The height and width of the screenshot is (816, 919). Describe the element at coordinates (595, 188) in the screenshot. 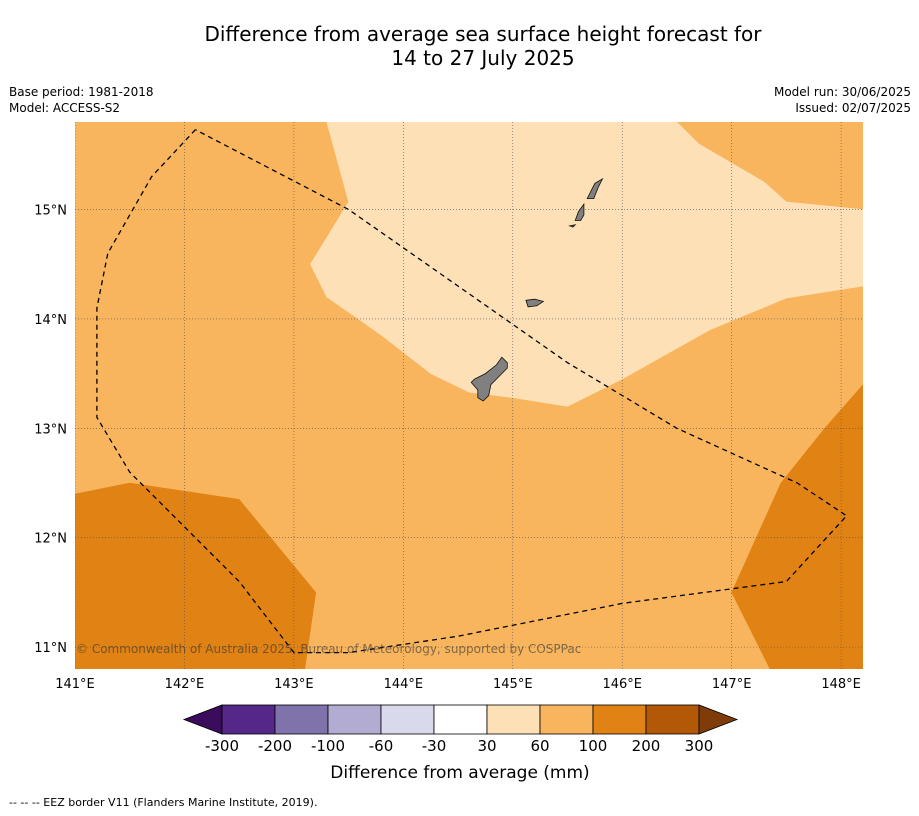

I see `island-saipan` at that location.